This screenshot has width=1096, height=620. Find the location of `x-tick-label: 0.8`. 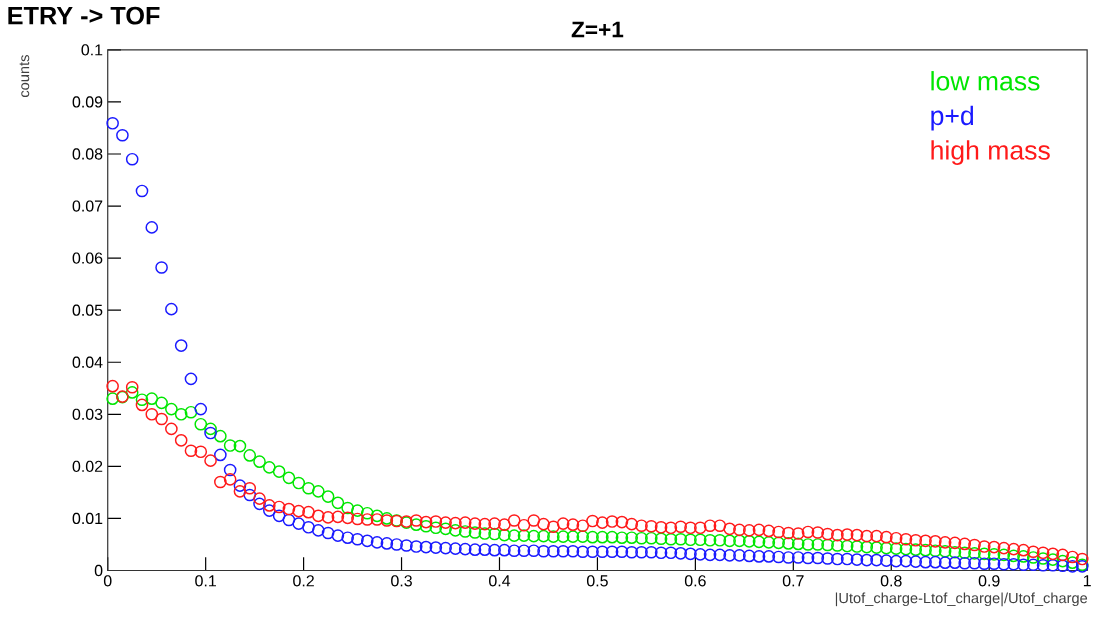

x-tick-label: 0.8 is located at coordinates (891, 581).